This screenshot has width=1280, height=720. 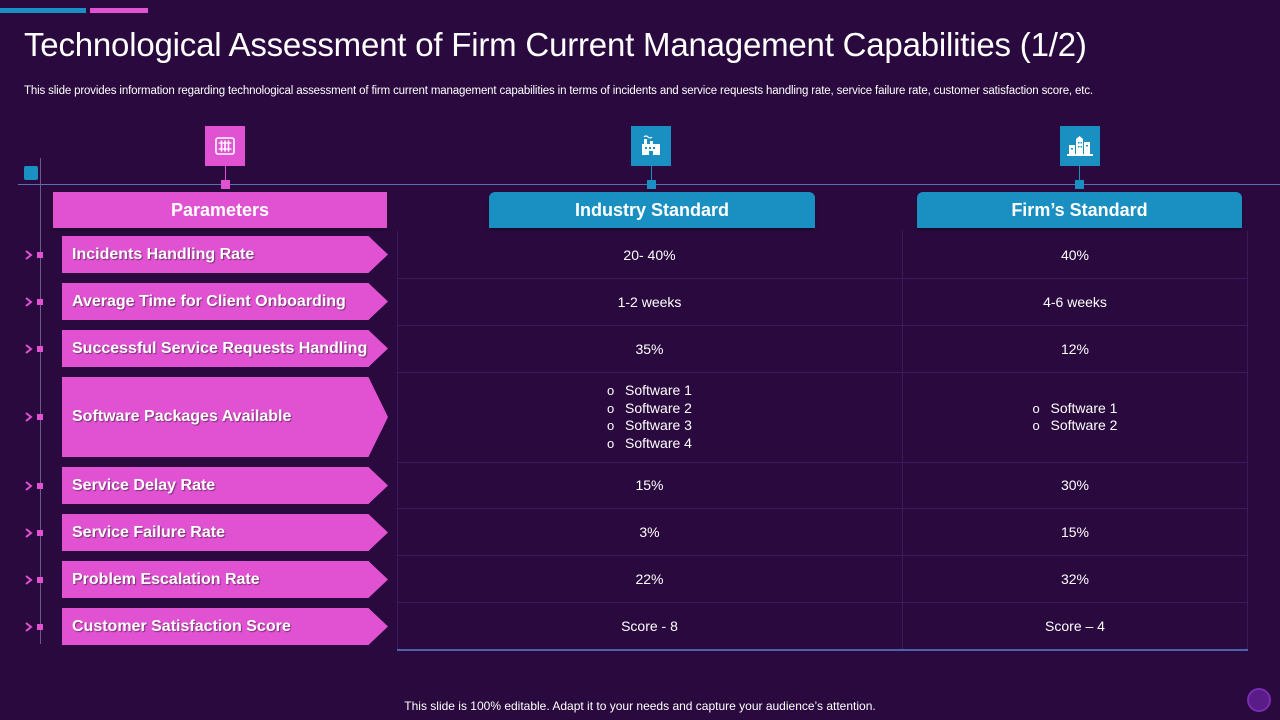 I want to click on table-row: 35% 12%, so click(x=822, y=349).